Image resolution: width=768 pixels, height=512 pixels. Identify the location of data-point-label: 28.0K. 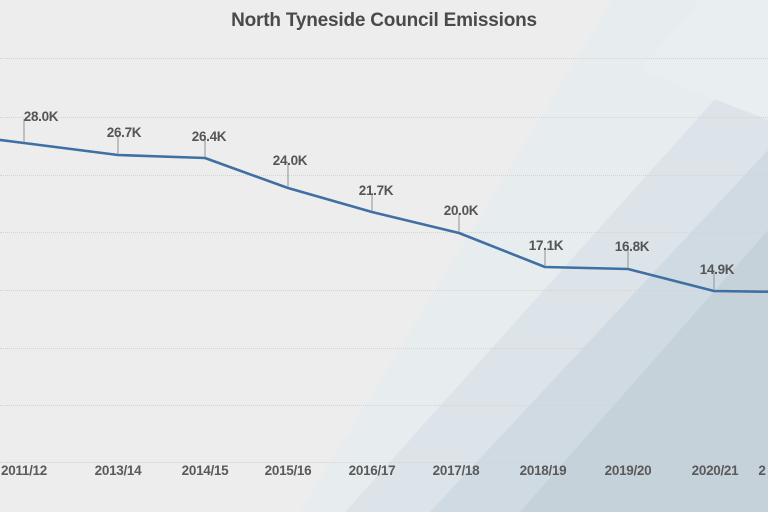
(41, 116).